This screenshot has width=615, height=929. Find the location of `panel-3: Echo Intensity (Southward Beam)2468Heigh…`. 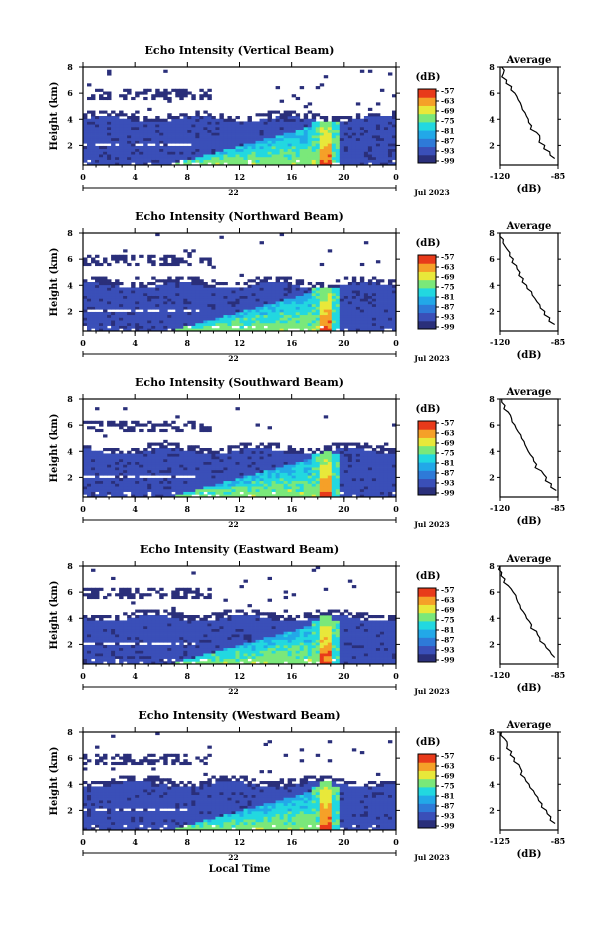

panel-3: Echo Intensity (Southward Beam)2468Heigh… is located at coordinates (307, 452).